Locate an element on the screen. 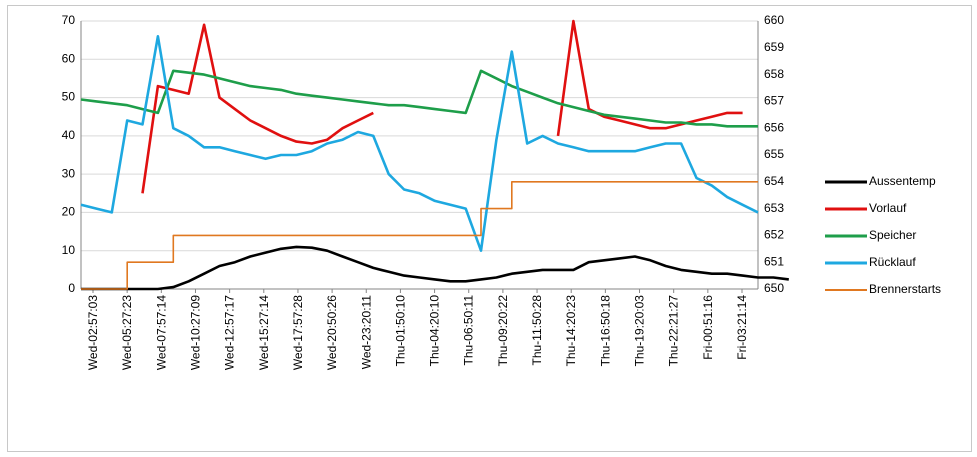 Image resolution: width=977 pixels, height=457 pixels. legend-label-aussentemp: Aussentemp is located at coordinates (902, 181).